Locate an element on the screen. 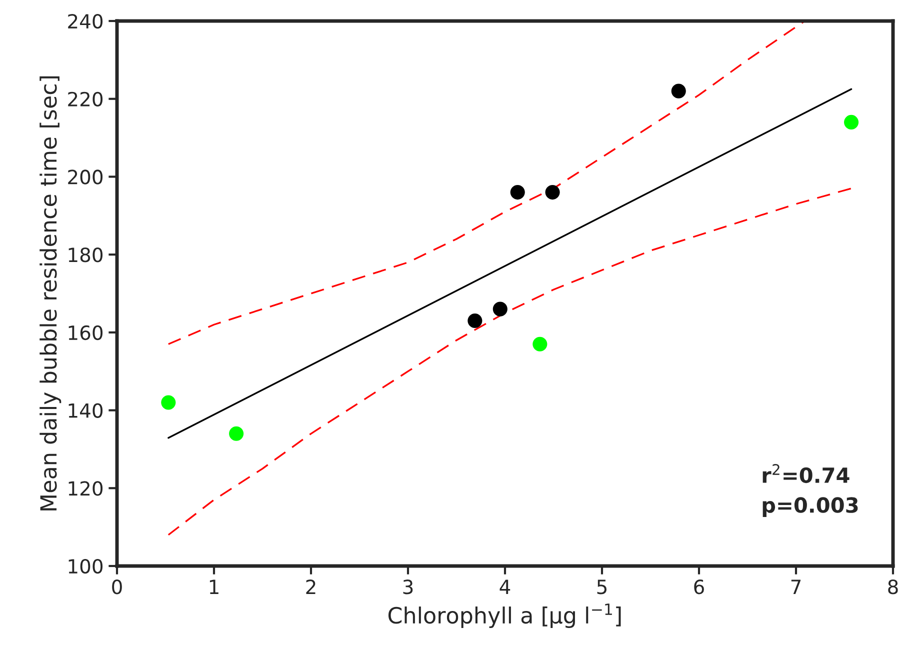  x-tick-label: 5 is located at coordinates (601, 587).